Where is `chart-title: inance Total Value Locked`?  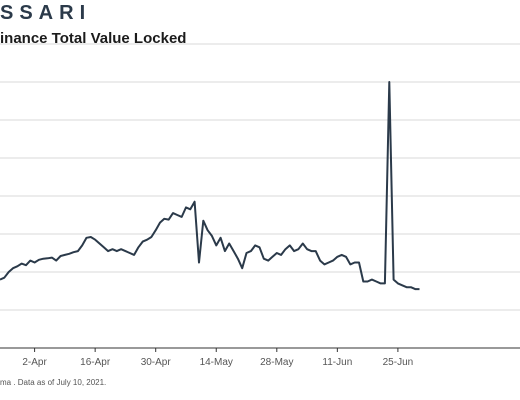 chart-title: inance Total Value Locked is located at coordinates (93, 38).